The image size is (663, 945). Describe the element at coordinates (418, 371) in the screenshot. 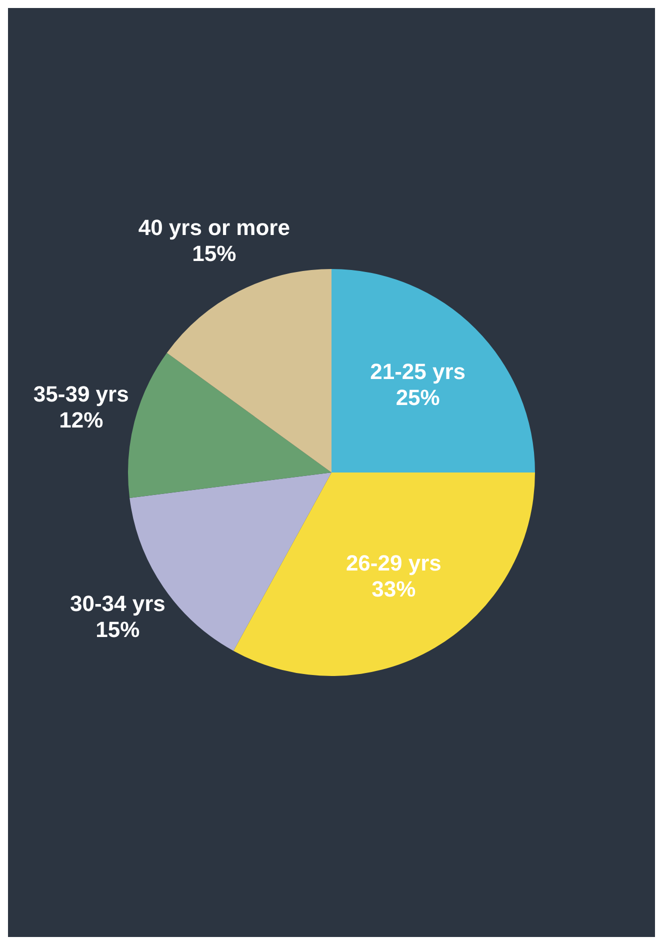

I see `slice-label: 21-25 yrs` at that location.